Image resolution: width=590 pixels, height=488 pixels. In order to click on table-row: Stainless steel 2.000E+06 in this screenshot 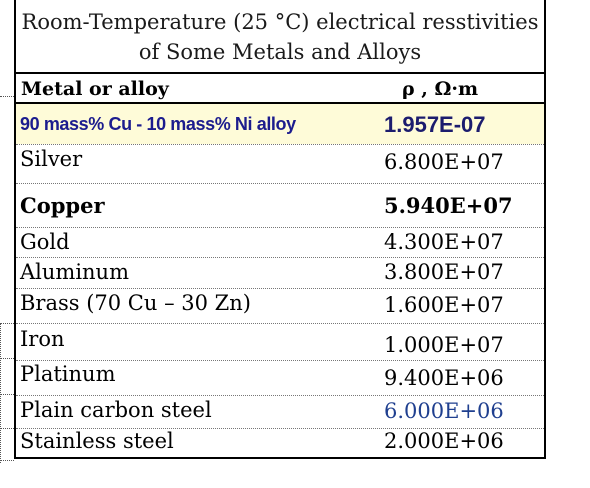, I will do `click(280, 443)`.